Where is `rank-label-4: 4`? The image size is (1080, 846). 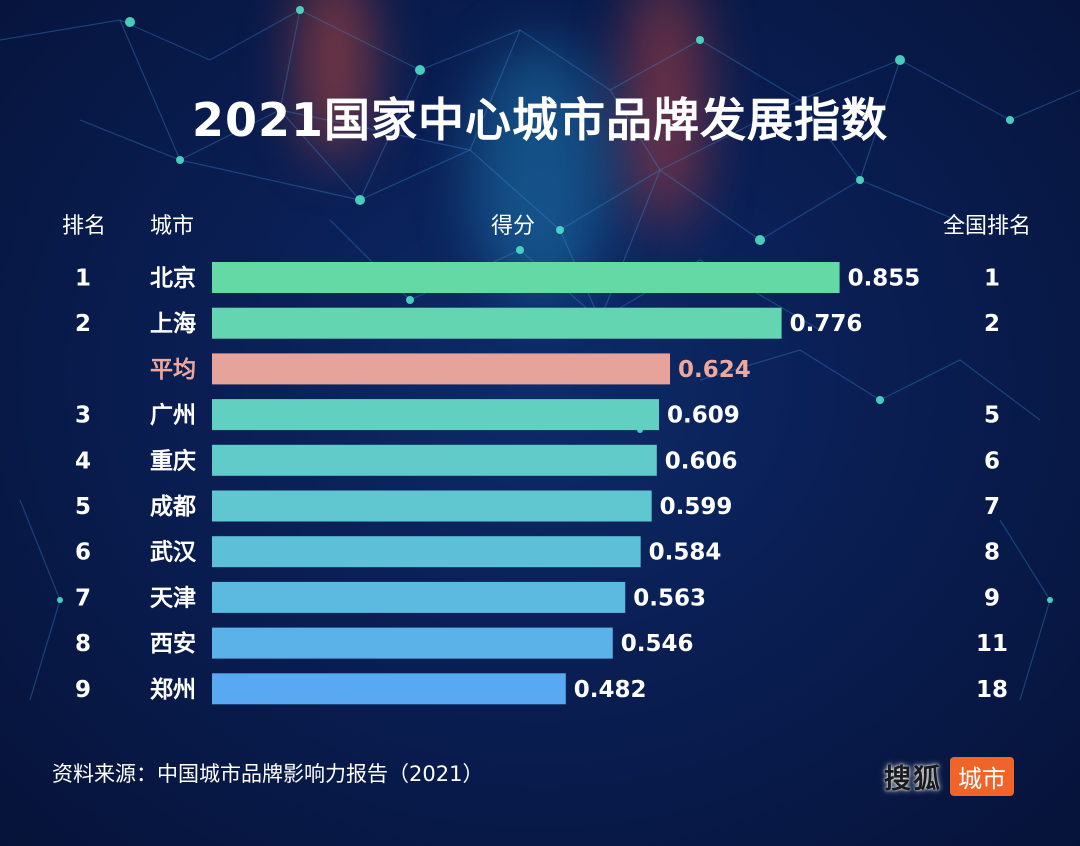 rank-label-4: 4 is located at coordinates (83, 461).